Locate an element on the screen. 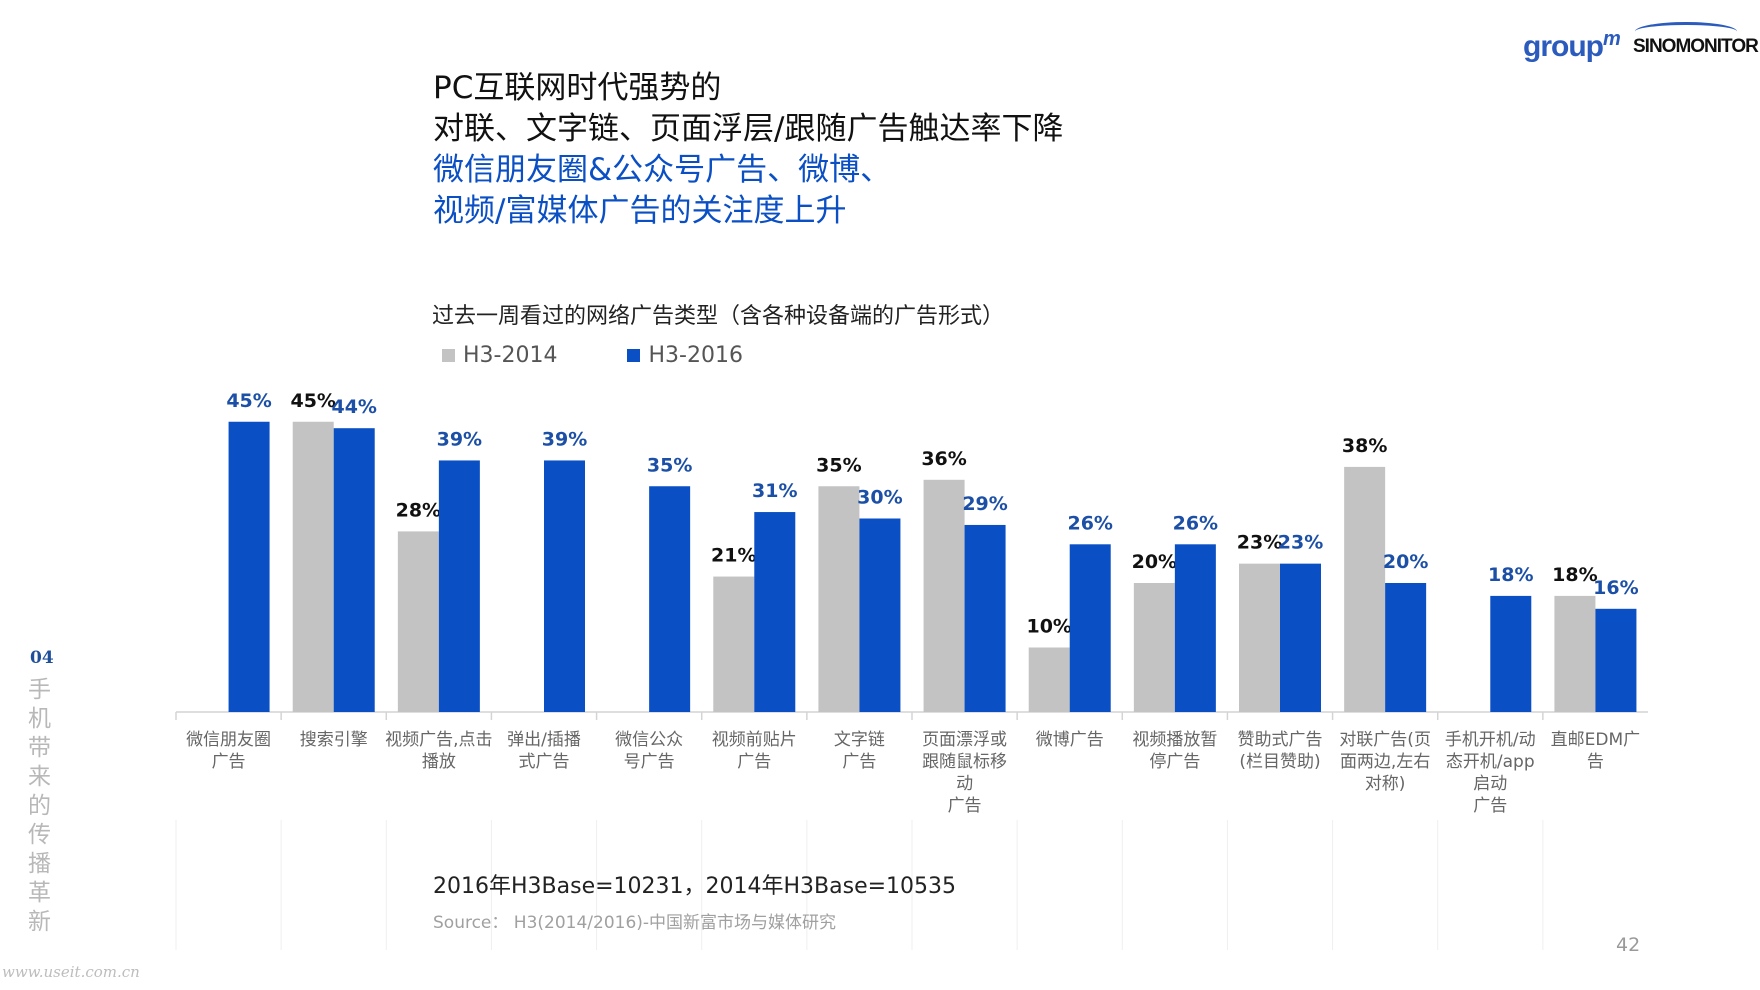 Image resolution: width=1760 pixels, height=990 pixels. category-label-line: 式广告 is located at coordinates (544, 762).